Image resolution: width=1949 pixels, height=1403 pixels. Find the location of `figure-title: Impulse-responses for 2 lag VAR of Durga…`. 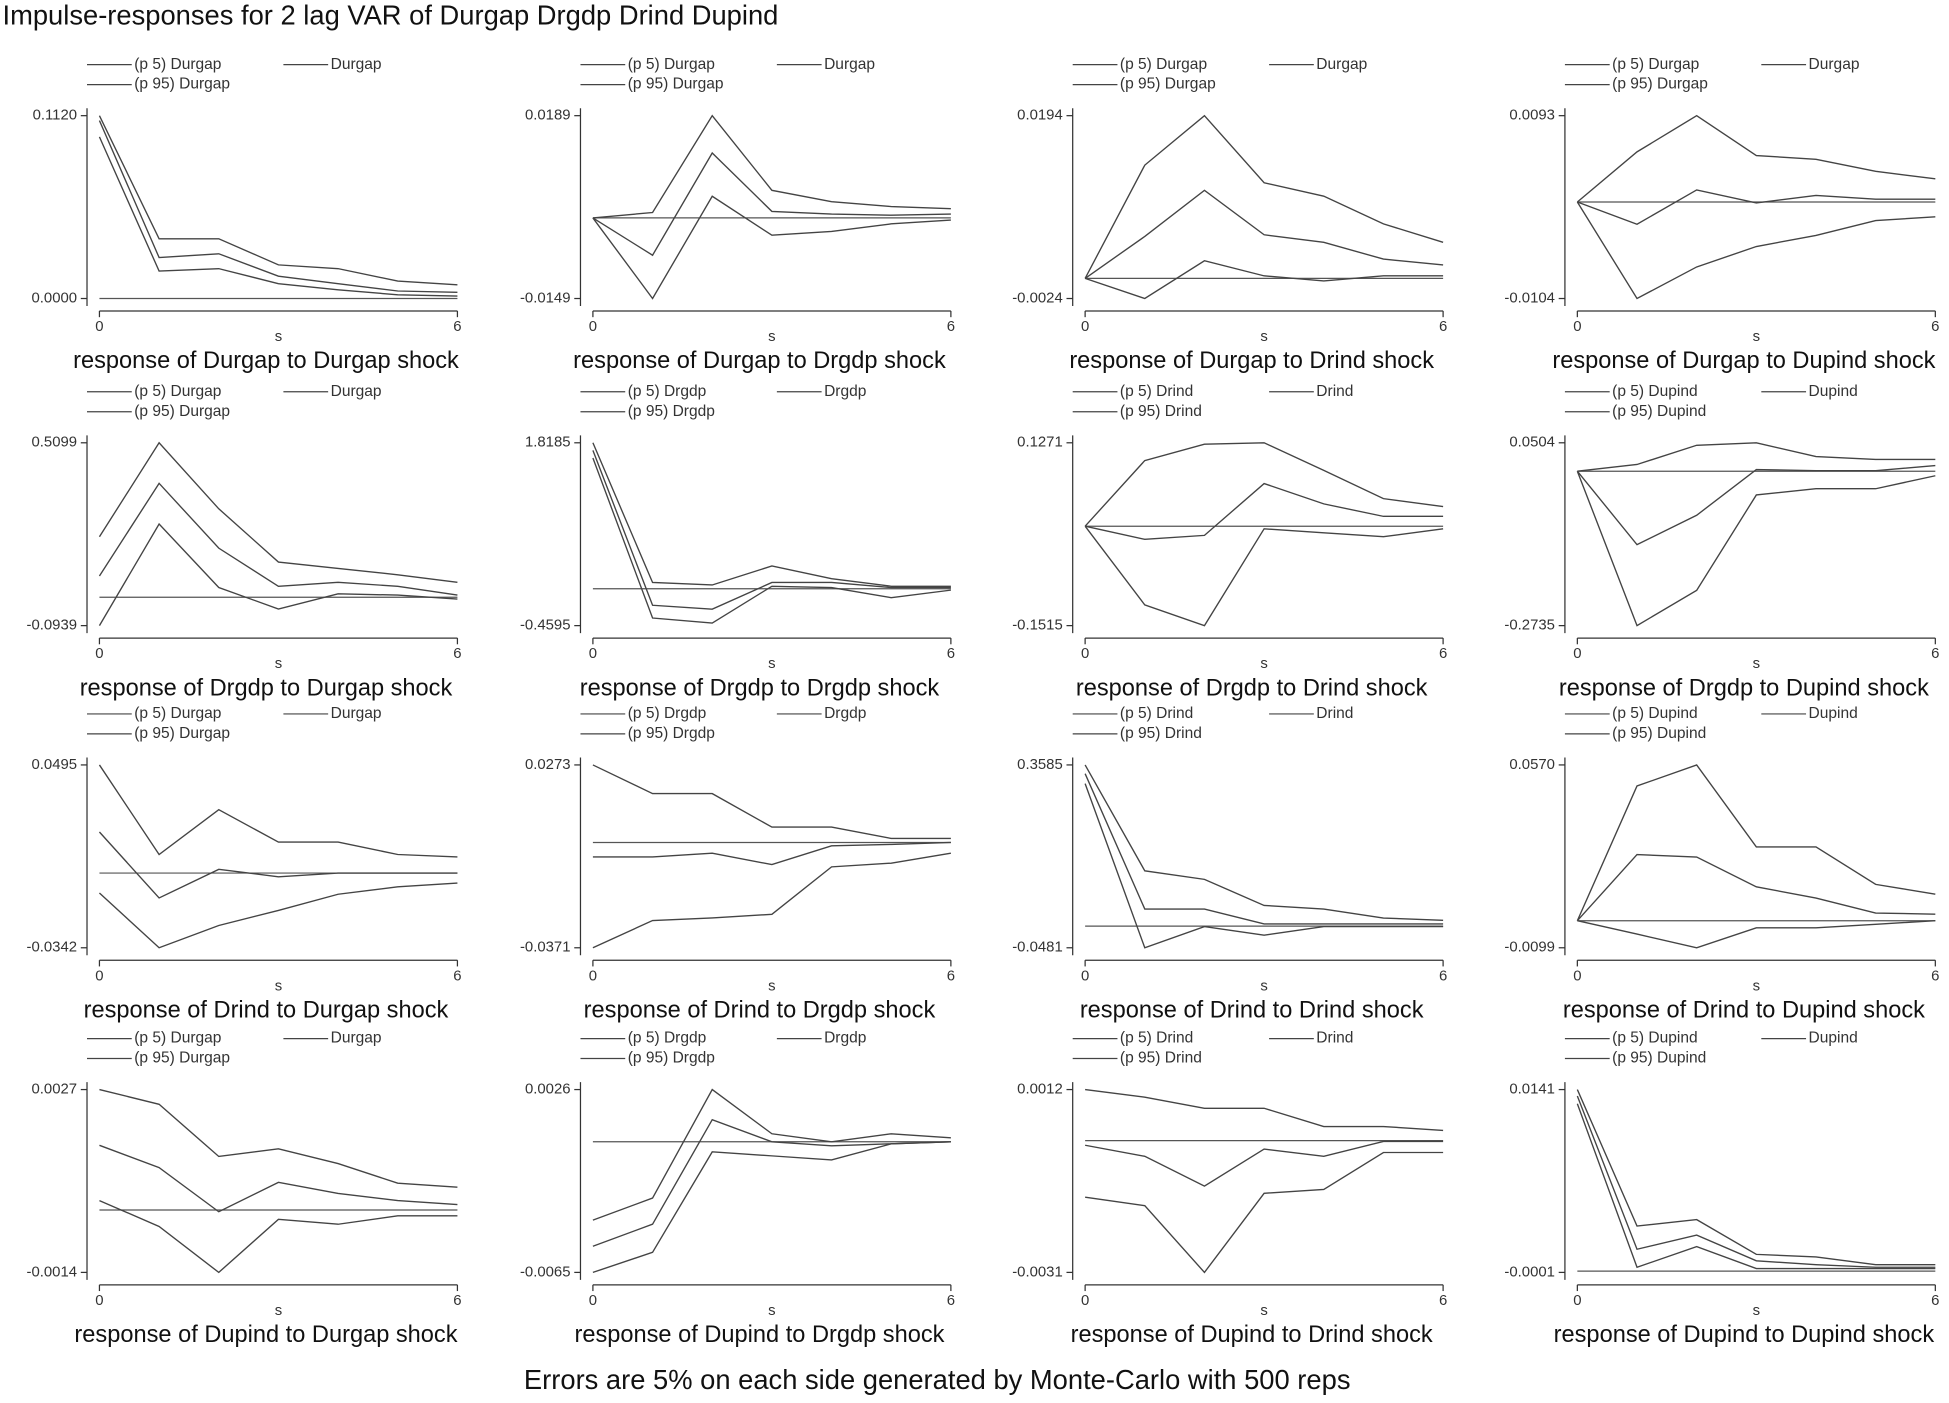

figure-title: Impulse-responses for 2 lag VAR of Durga… is located at coordinates (390, 15).